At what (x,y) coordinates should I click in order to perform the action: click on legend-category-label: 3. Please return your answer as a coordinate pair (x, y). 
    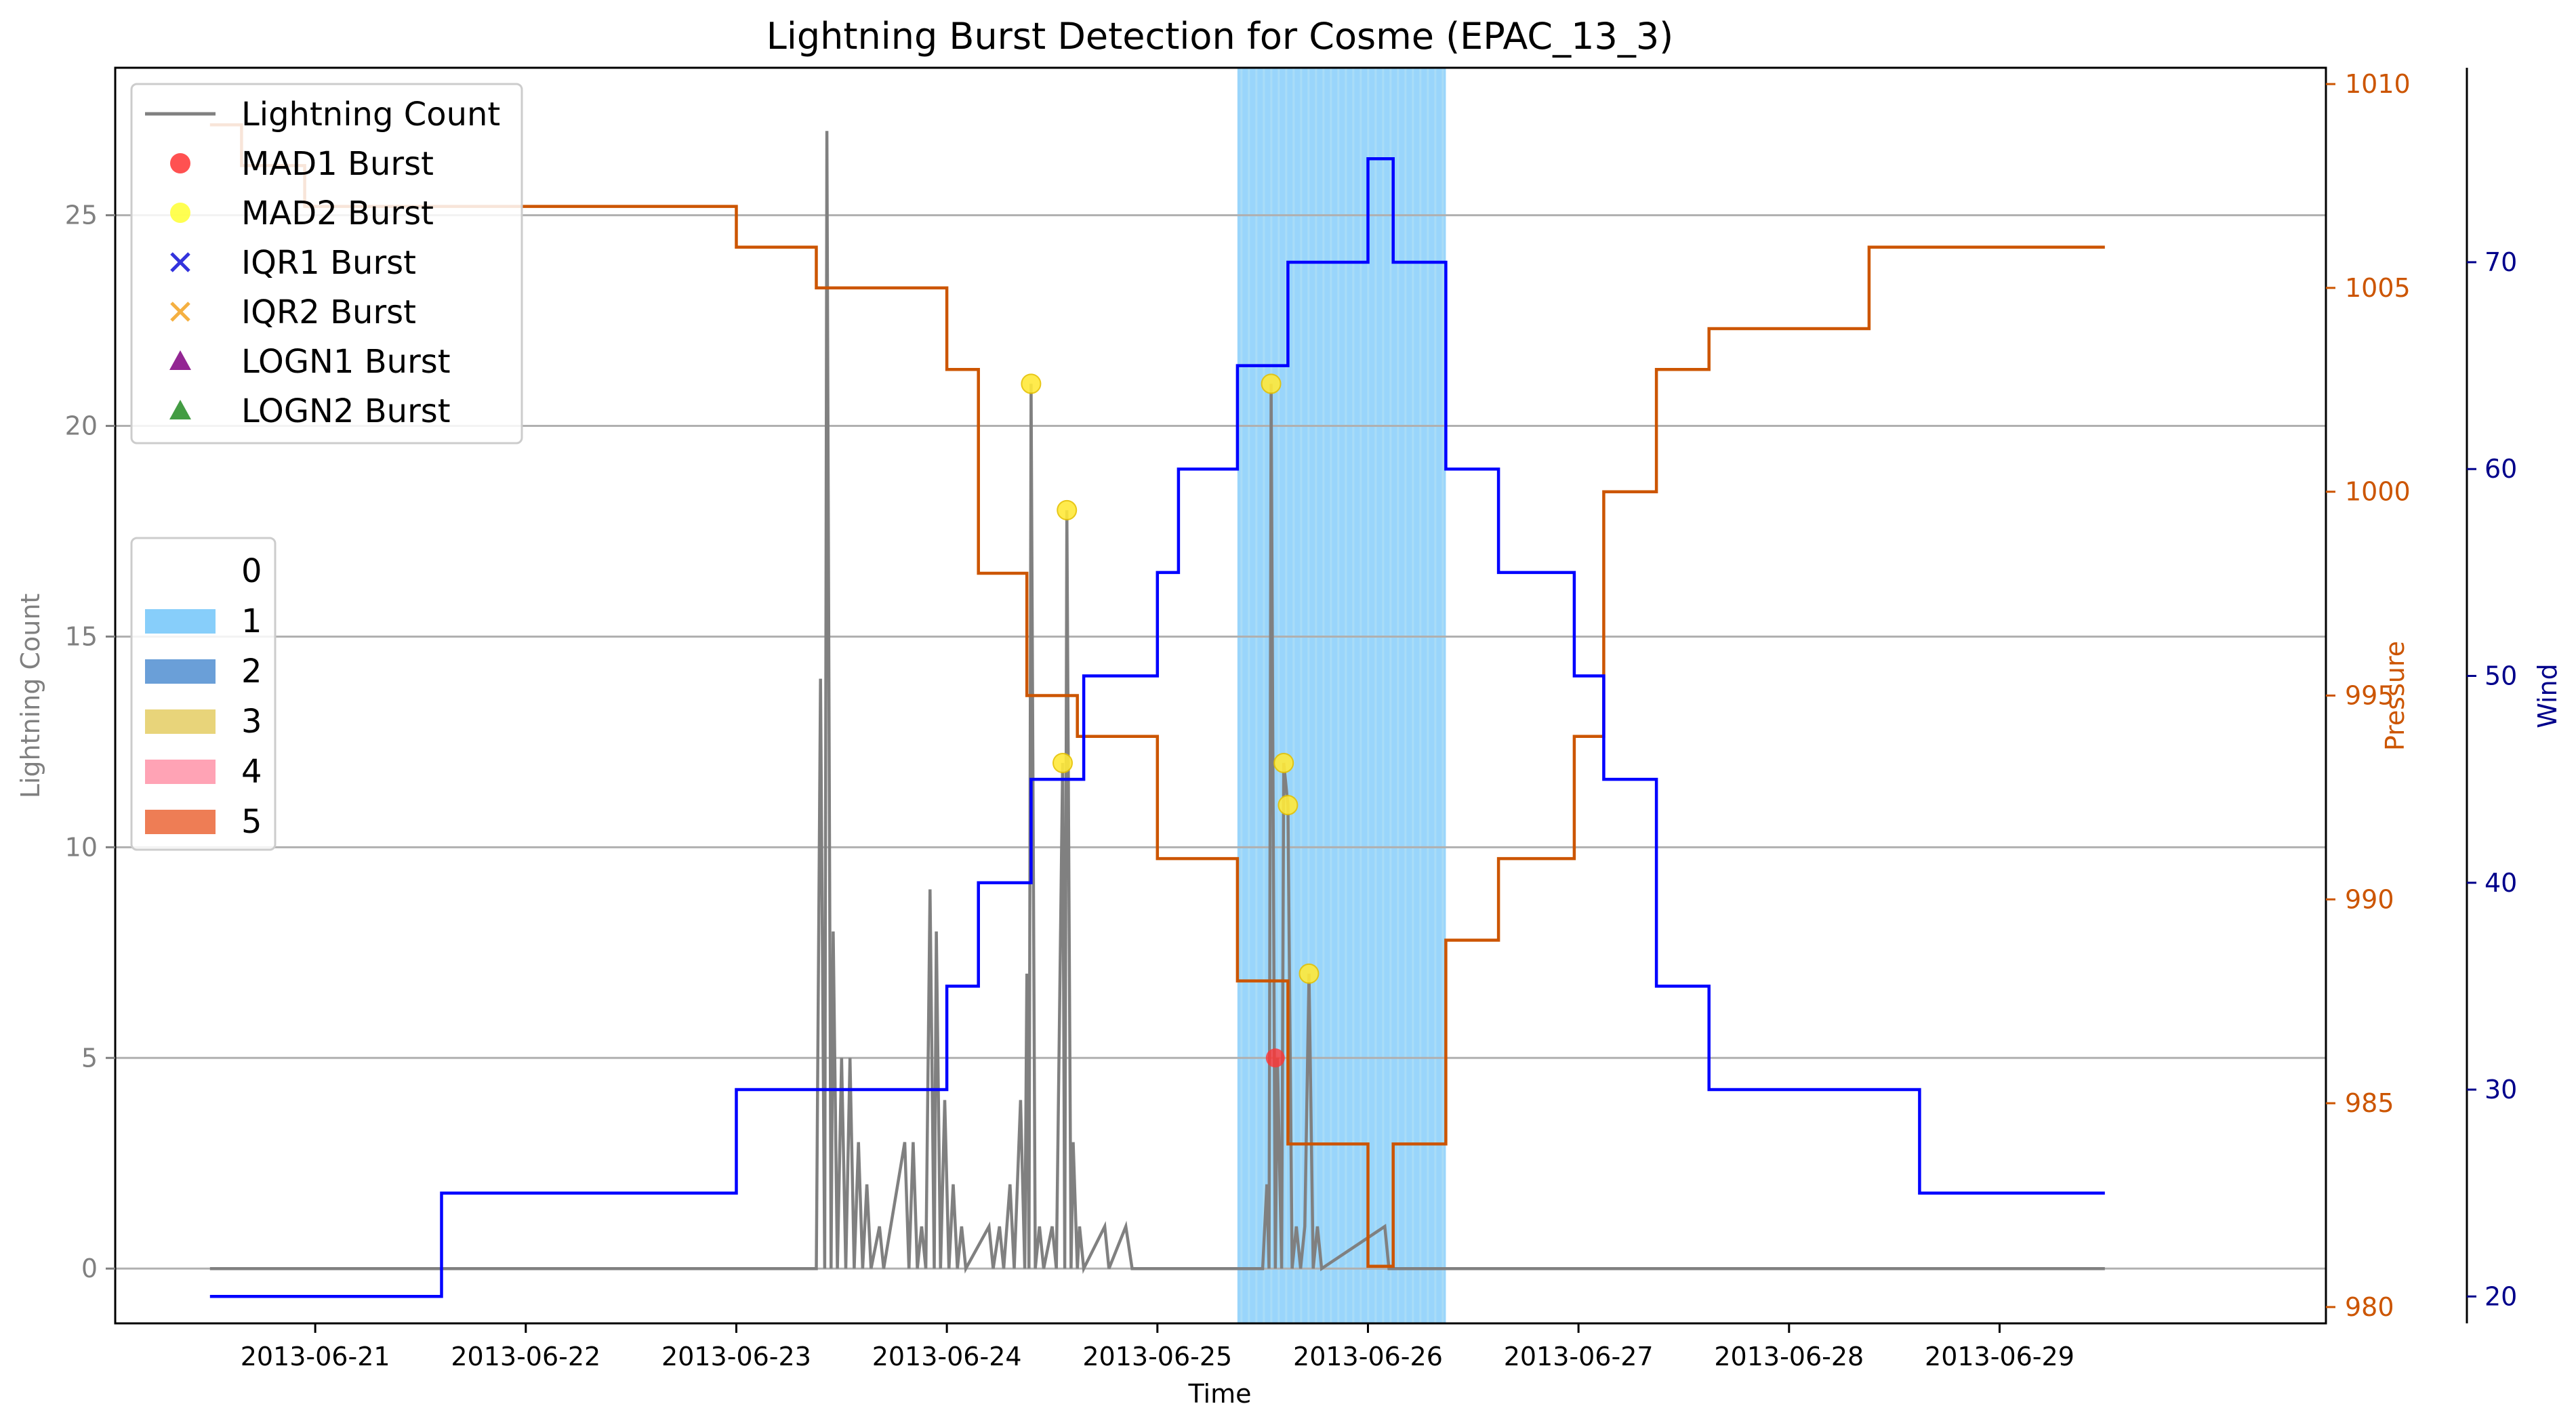
    Looking at the image, I should click on (251, 722).